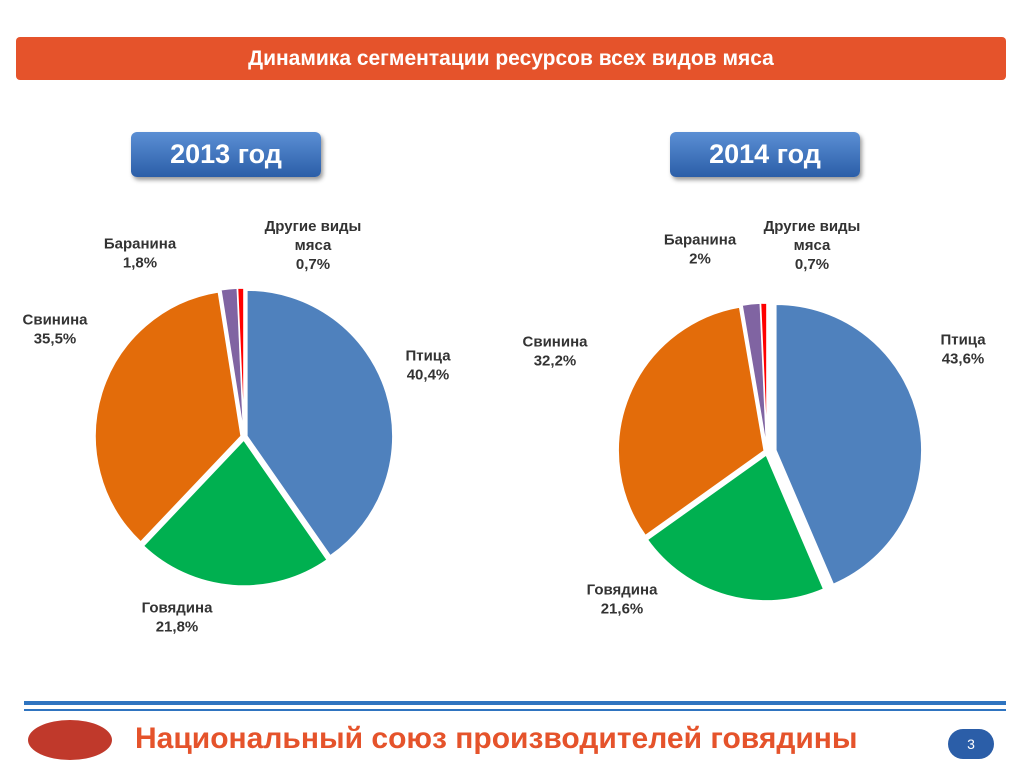 This screenshot has width=1024, height=767. What do you see at coordinates (70, 740) in the screenshot?
I see `logo` at bounding box center [70, 740].